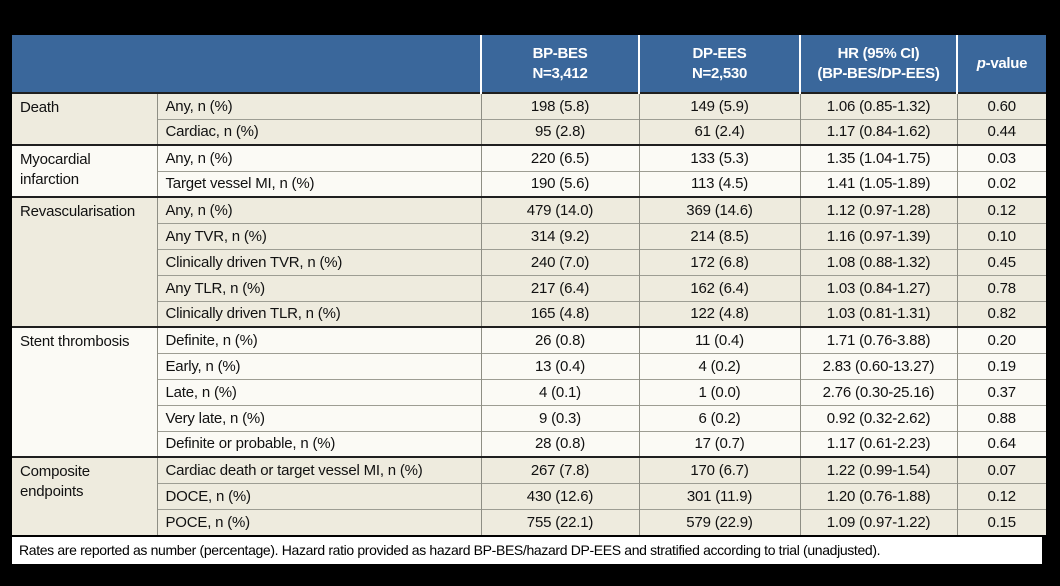  I want to click on bpbes-value-cell: 9 (0.3), so click(559, 418).